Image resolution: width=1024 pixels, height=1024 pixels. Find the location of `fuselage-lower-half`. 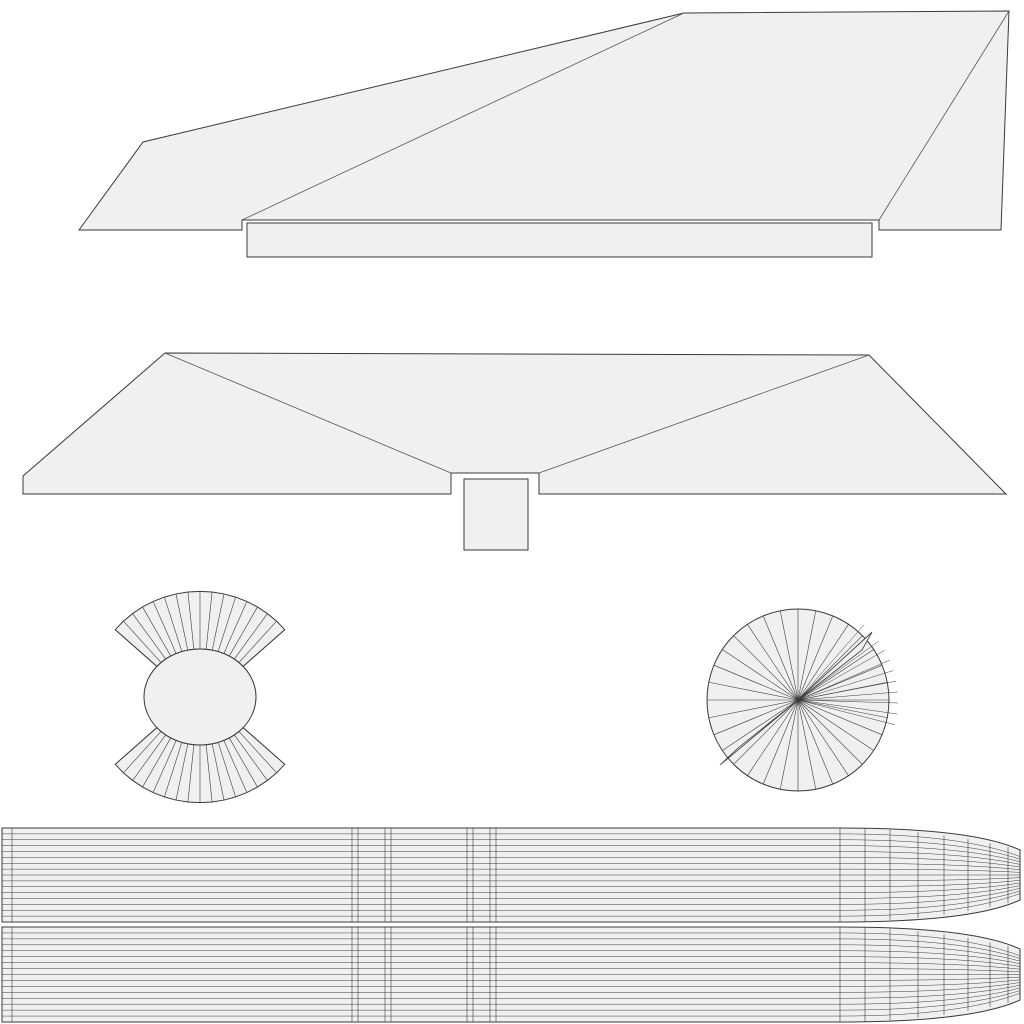

fuselage-lower-half is located at coordinates (511, 974).